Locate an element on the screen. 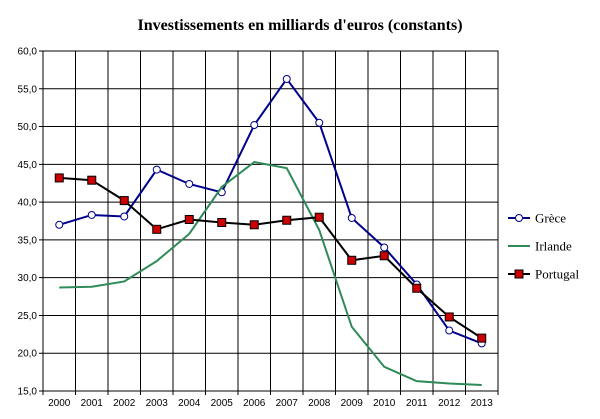 This screenshot has height=419, width=600. y-tick-label: 50,0 is located at coordinates (28, 127).